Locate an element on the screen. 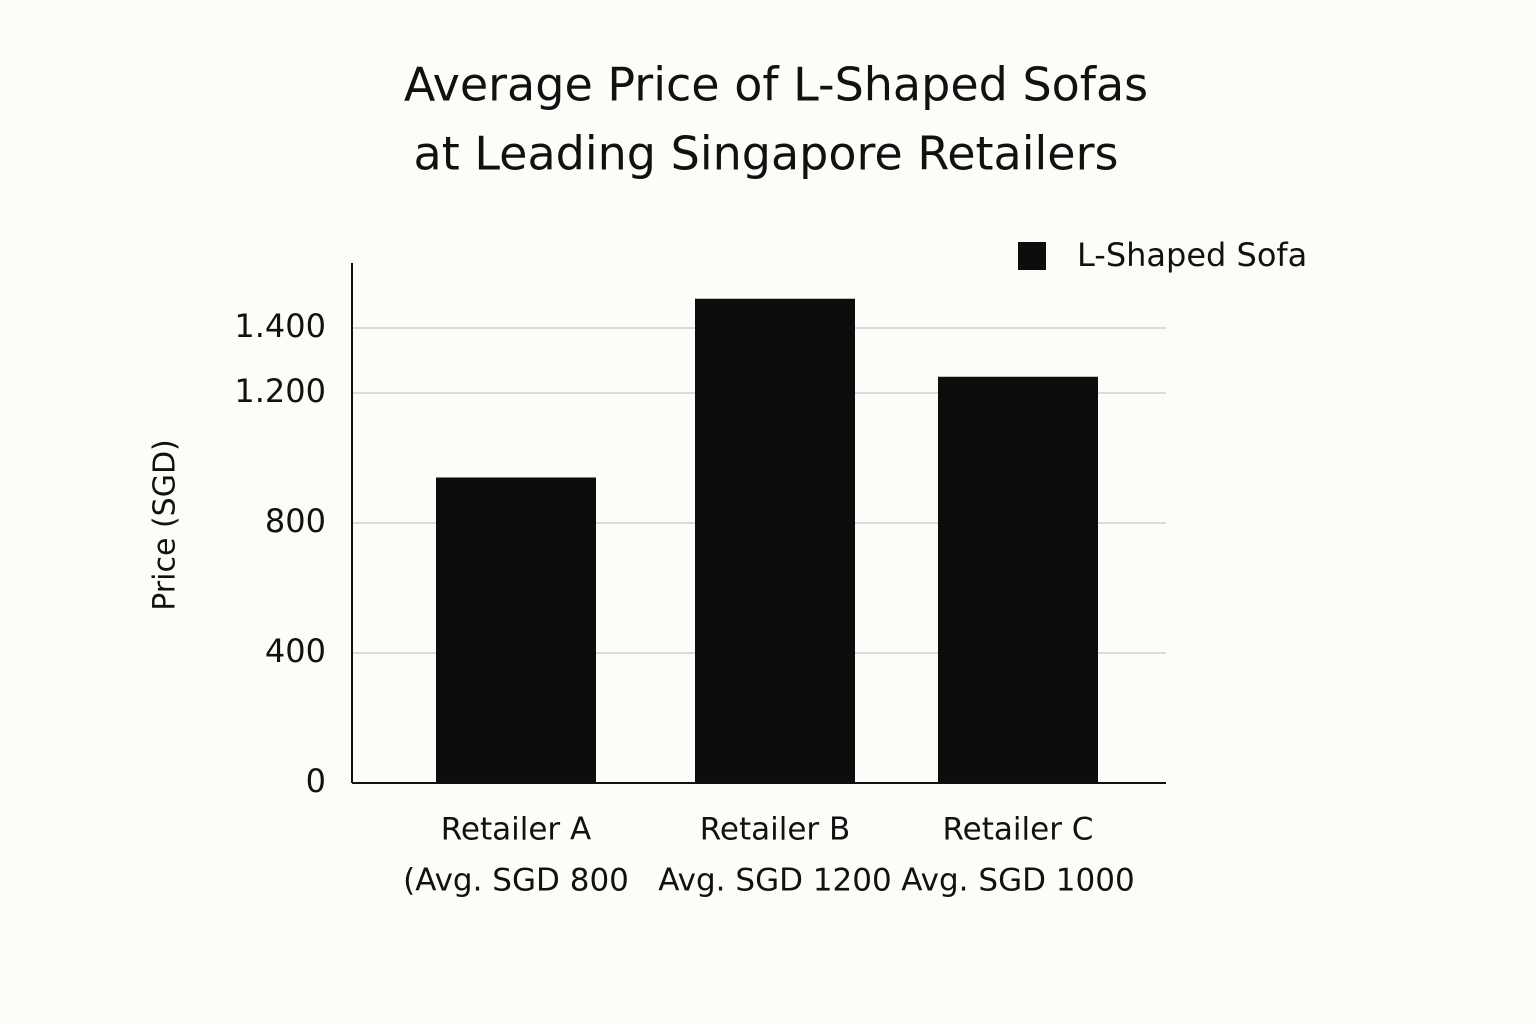  y-tick-label: 800 is located at coordinates (295, 521).